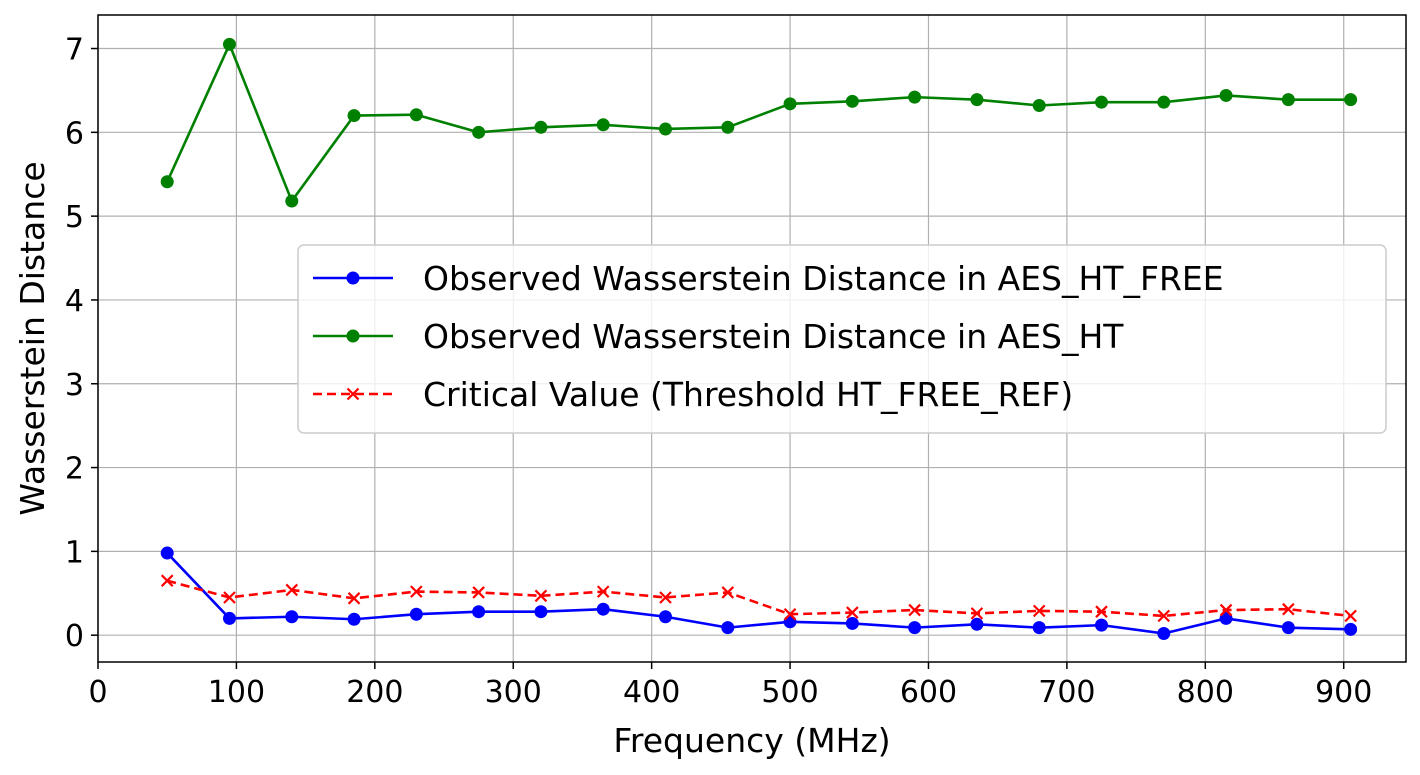 Image resolution: width=1420 pixels, height=775 pixels. Describe the element at coordinates (97, 692) in the screenshot. I see `x-tick-label: 0` at that location.